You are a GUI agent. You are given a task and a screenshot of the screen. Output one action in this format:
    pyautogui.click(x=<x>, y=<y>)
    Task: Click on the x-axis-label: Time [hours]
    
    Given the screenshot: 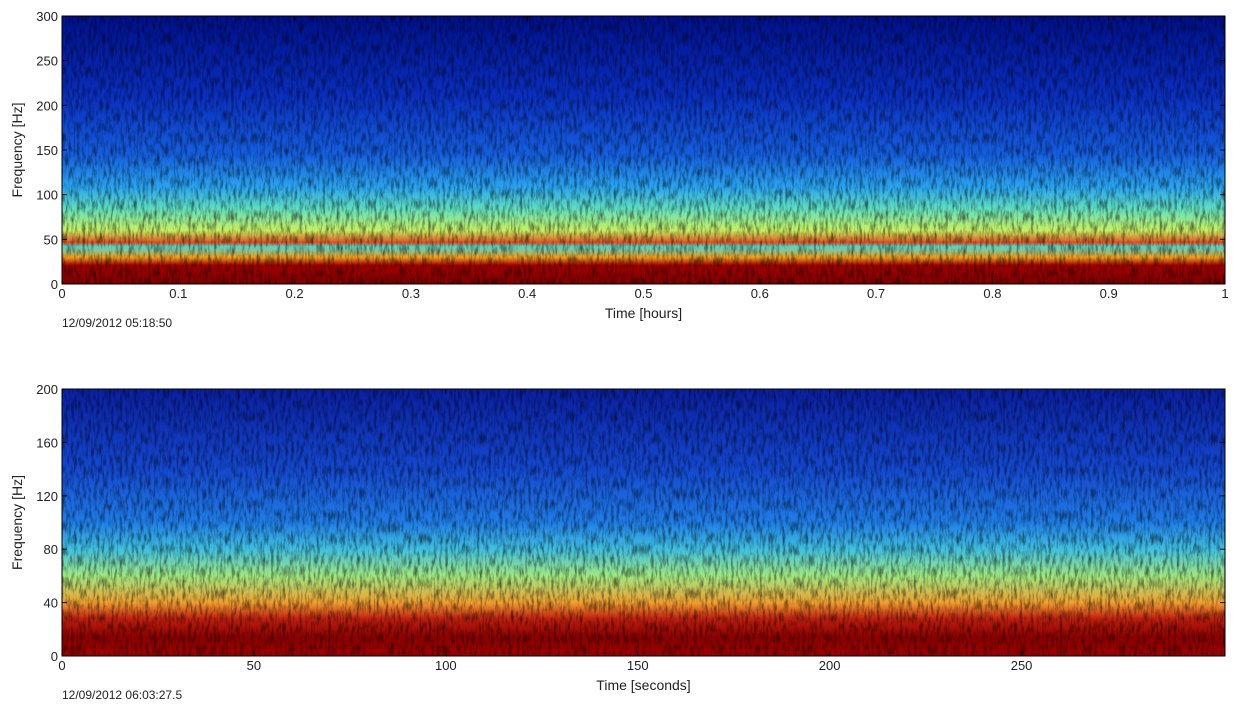 What is the action you would take?
    pyautogui.click(x=643, y=313)
    